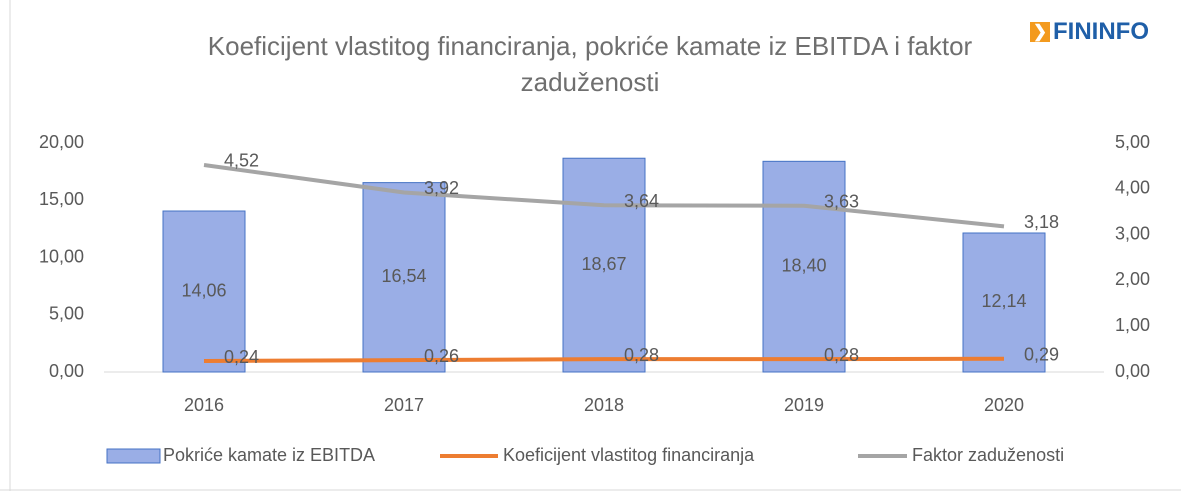 The width and height of the screenshot is (1181, 491). What do you see at coordinates (269, 455) in the screenshot?
I see `legend-label: Pokriće kamate iz EBITDA` at bounding box center [269, 455].